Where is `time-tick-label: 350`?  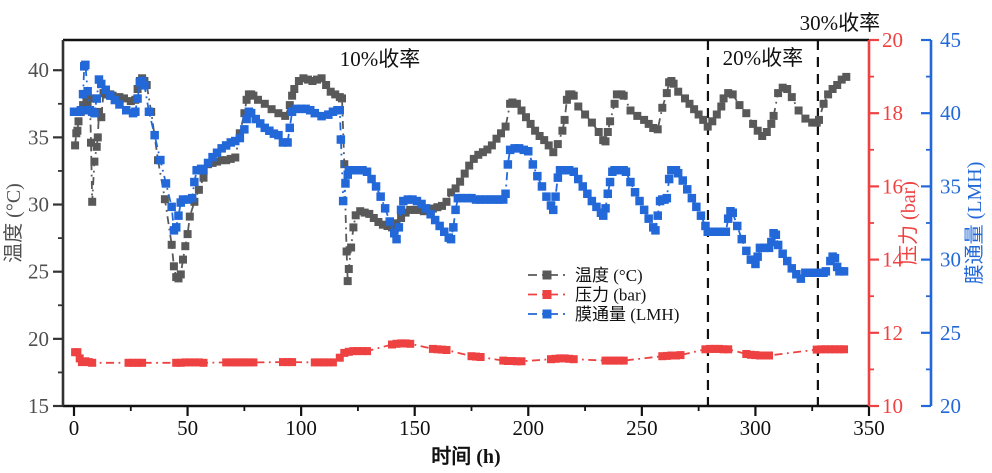
time-tick-label: 350 is located at coordinates (869, 428).